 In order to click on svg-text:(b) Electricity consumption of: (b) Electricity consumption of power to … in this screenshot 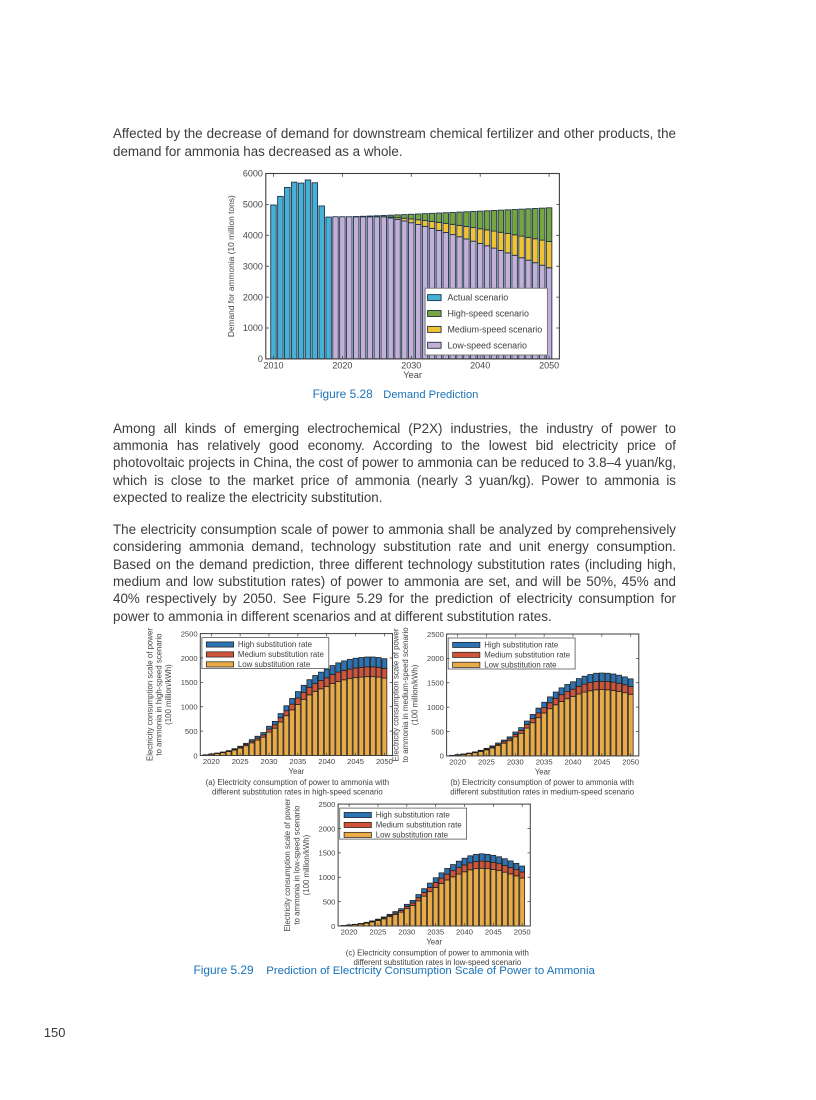, I will do `click(542, 782)`.